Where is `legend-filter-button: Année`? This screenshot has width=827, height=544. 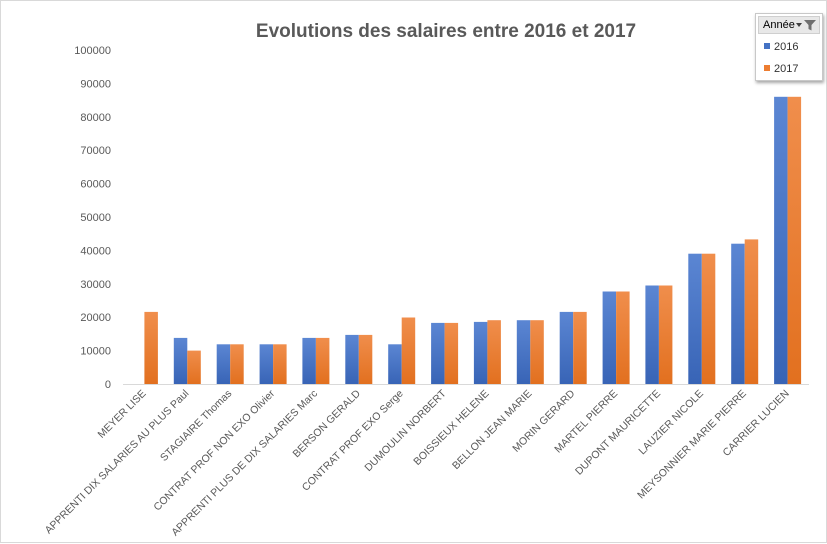 legend-filter-button: Année is located at coordinates (789, 25).